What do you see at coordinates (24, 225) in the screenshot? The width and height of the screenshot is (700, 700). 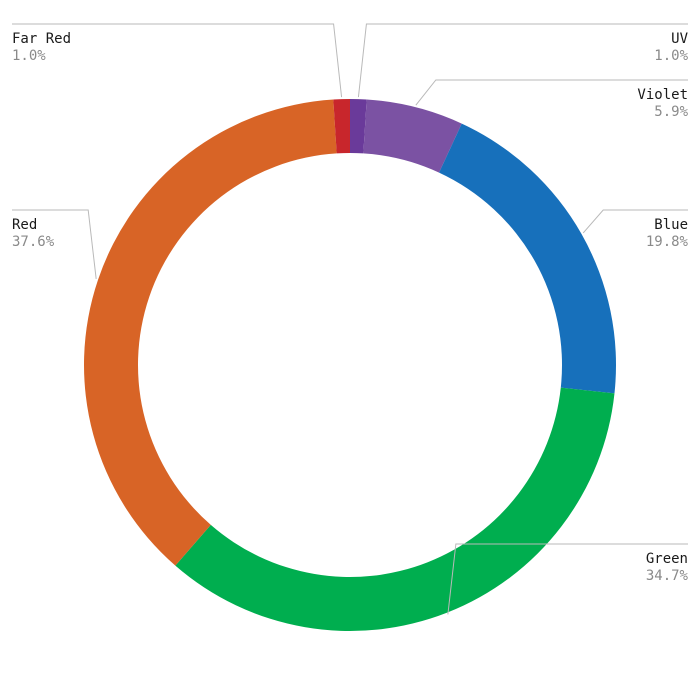 I see `slice-label-red: Red` at bounding box center [24, 225].